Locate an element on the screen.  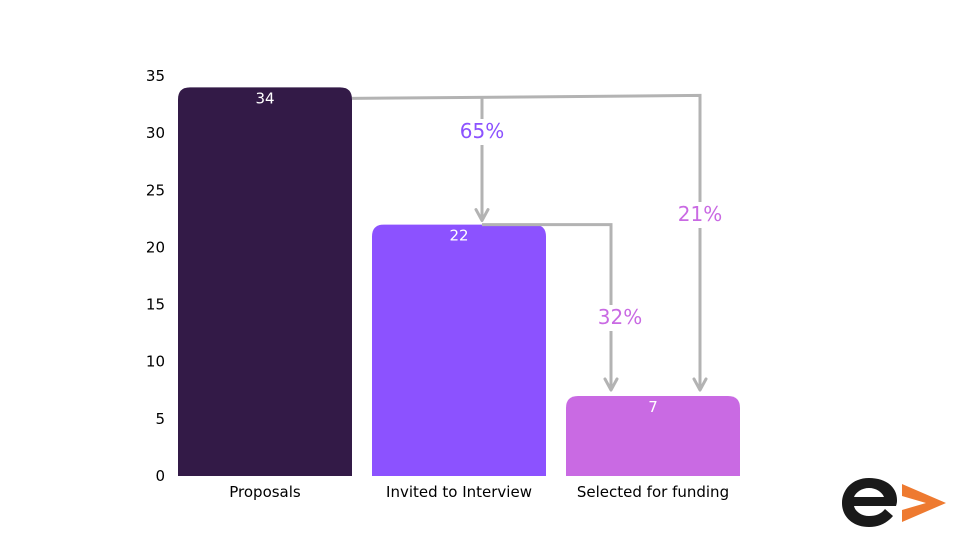
flow-interview-to-funding is located at coordinates (547, 305).